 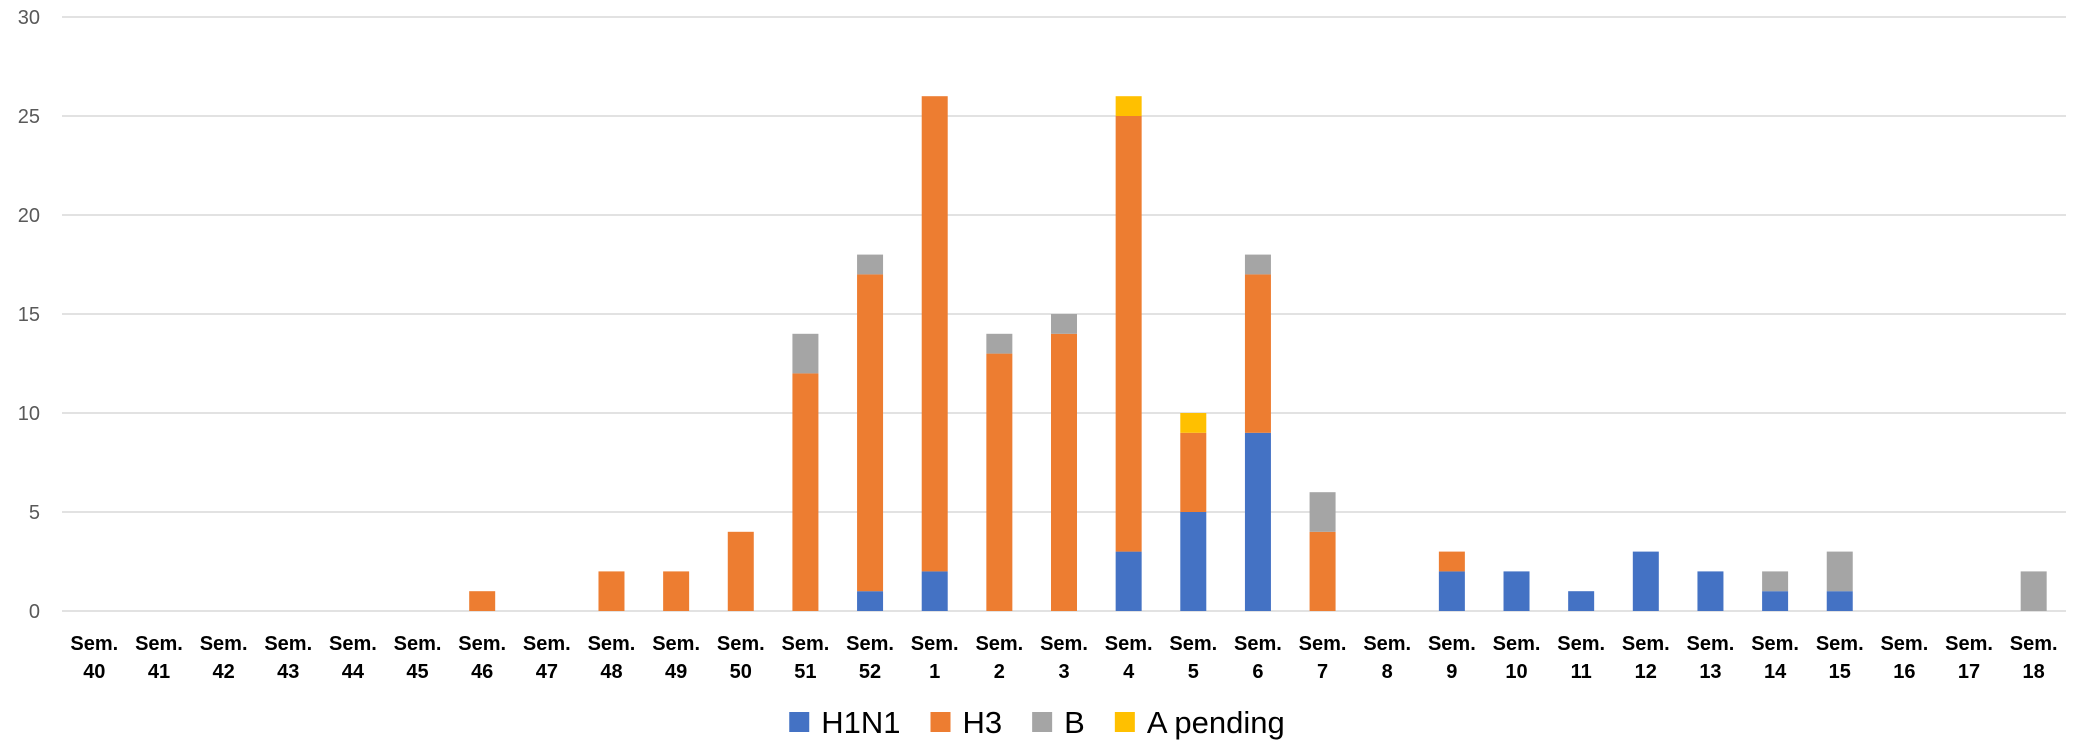 What do you see at coordinates (29, 18) in the screenshot?
I see `y-tick-label: 30` at bounding box center [29, 18].